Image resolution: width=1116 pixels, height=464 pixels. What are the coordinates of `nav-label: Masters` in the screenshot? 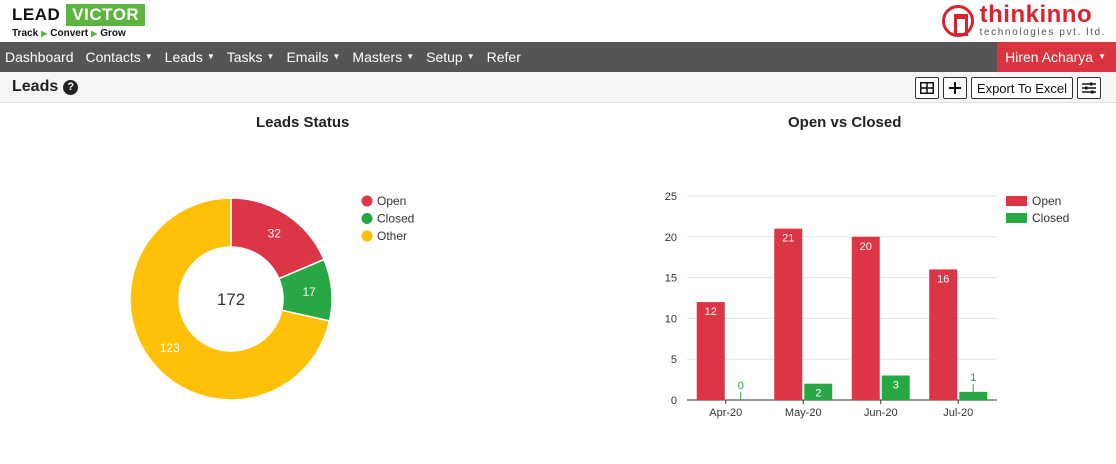 It's located at (377, 57).